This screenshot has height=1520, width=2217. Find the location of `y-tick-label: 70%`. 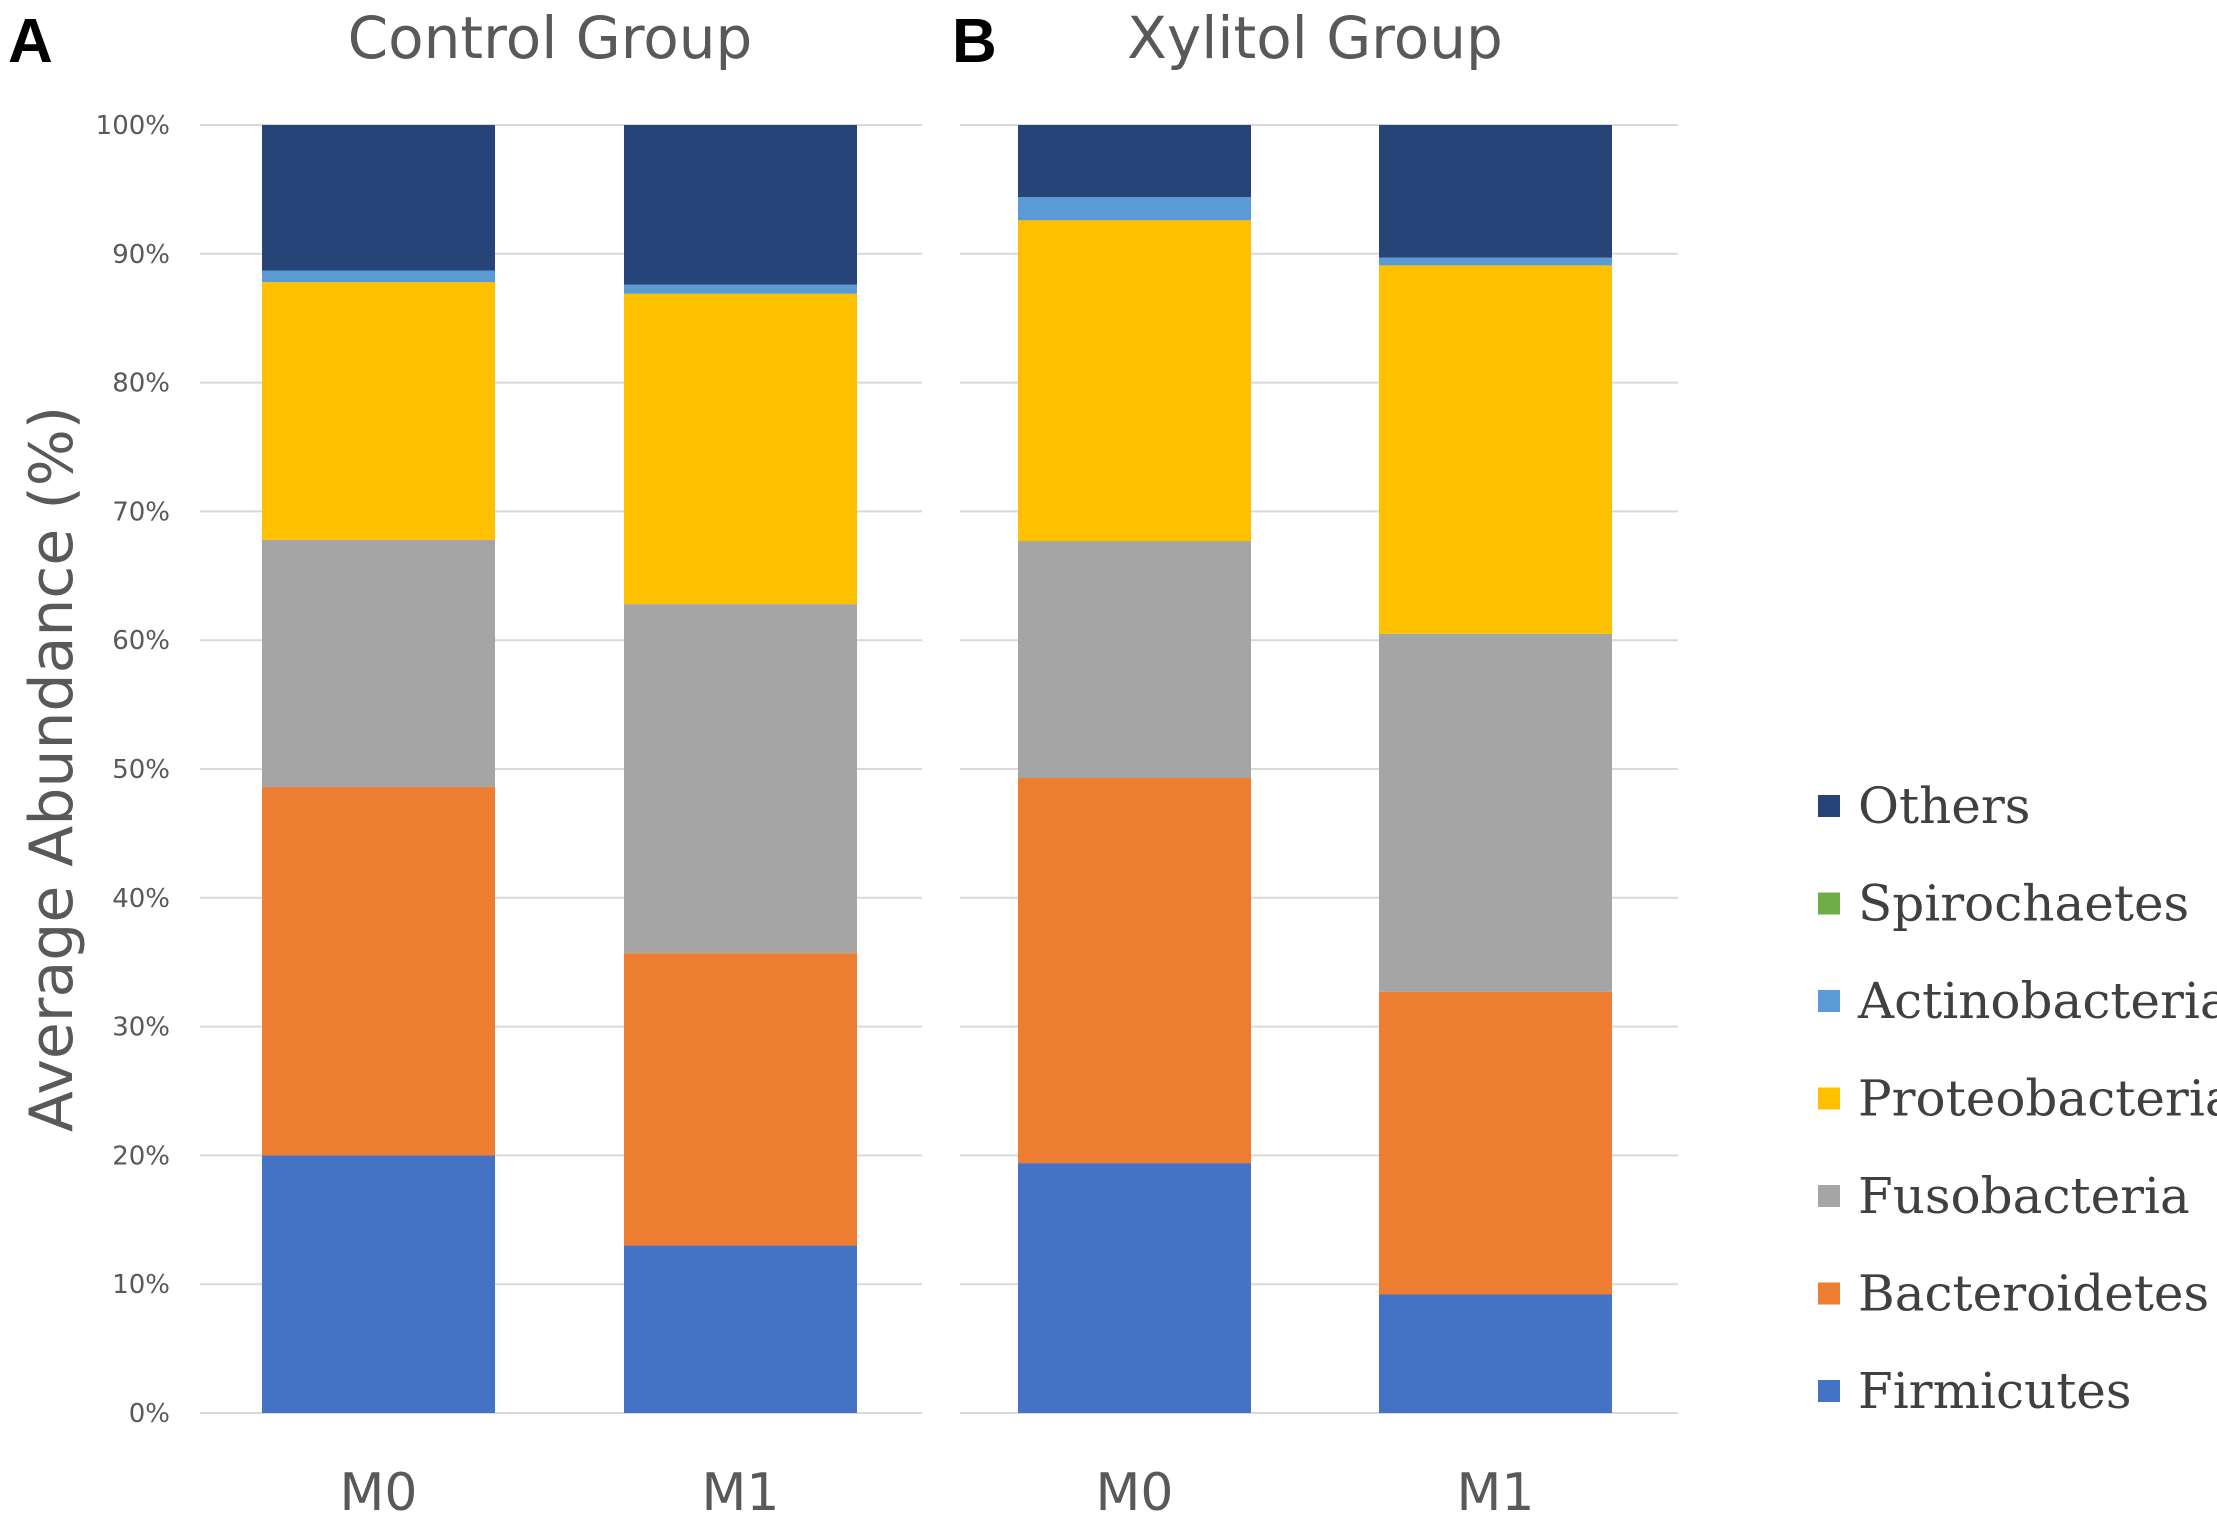

y-tick-label: 70% is located at coordinates (141, 512).